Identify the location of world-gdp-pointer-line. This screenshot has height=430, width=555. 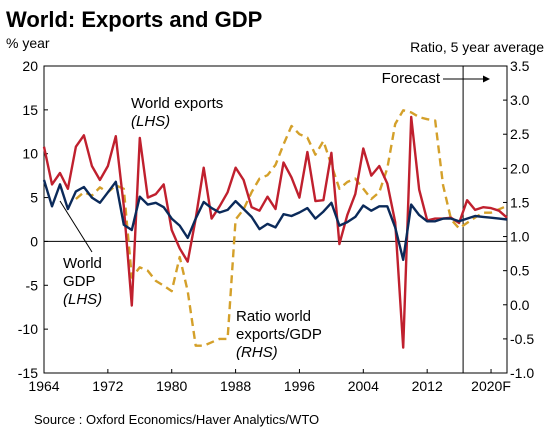
(76, 226).